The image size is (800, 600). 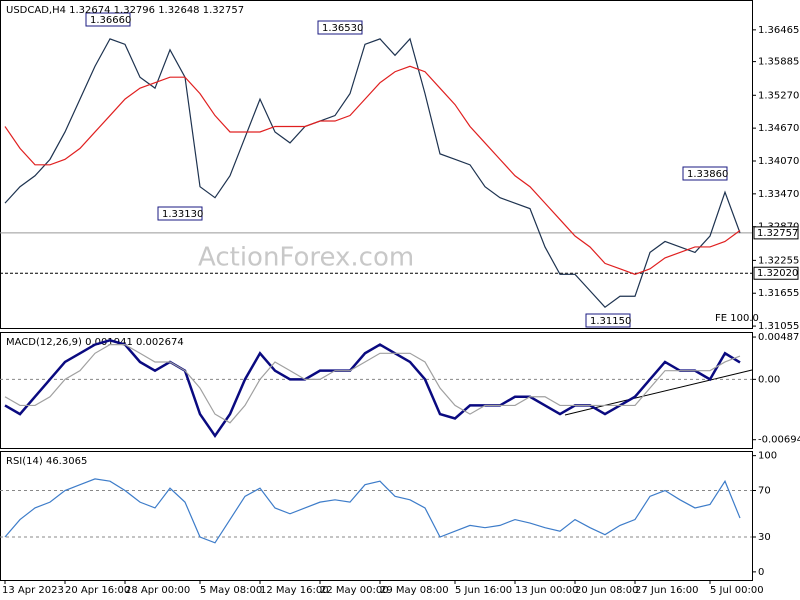 What do you see at coordinates (737, 318) in the screenshot?
I see `annotation: FE 100.0` at bounding box center [737, 318].